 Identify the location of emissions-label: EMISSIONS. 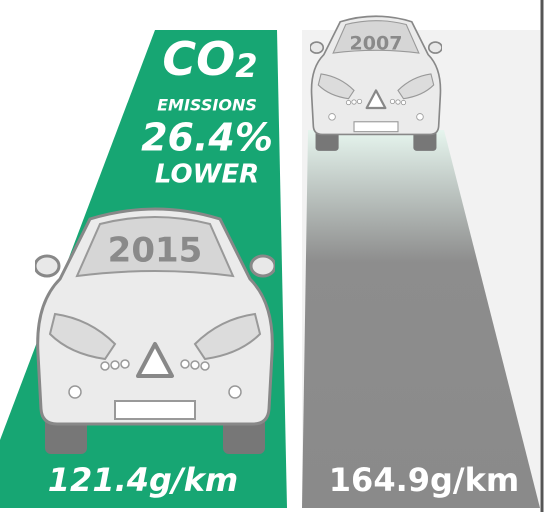
(207, 105).